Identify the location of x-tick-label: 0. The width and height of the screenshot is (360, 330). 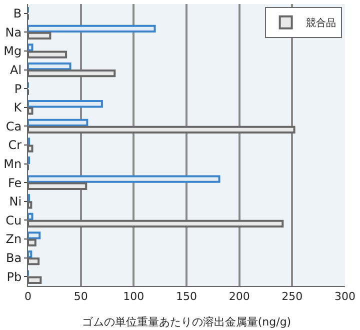
(28, 297).